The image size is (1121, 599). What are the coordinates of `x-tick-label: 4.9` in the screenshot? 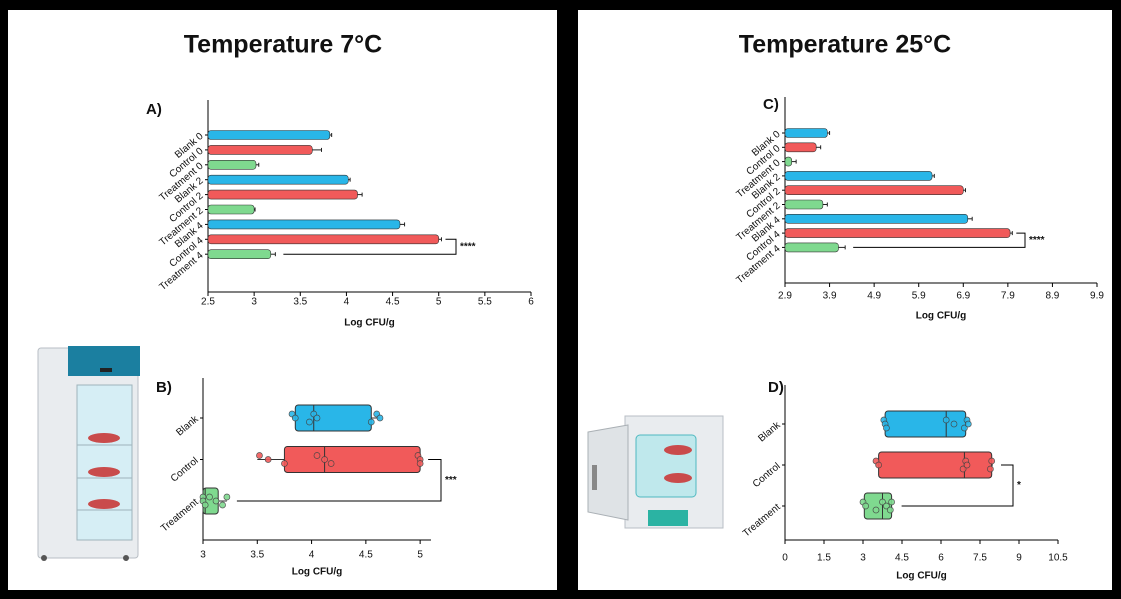 It's located at (874, 296).